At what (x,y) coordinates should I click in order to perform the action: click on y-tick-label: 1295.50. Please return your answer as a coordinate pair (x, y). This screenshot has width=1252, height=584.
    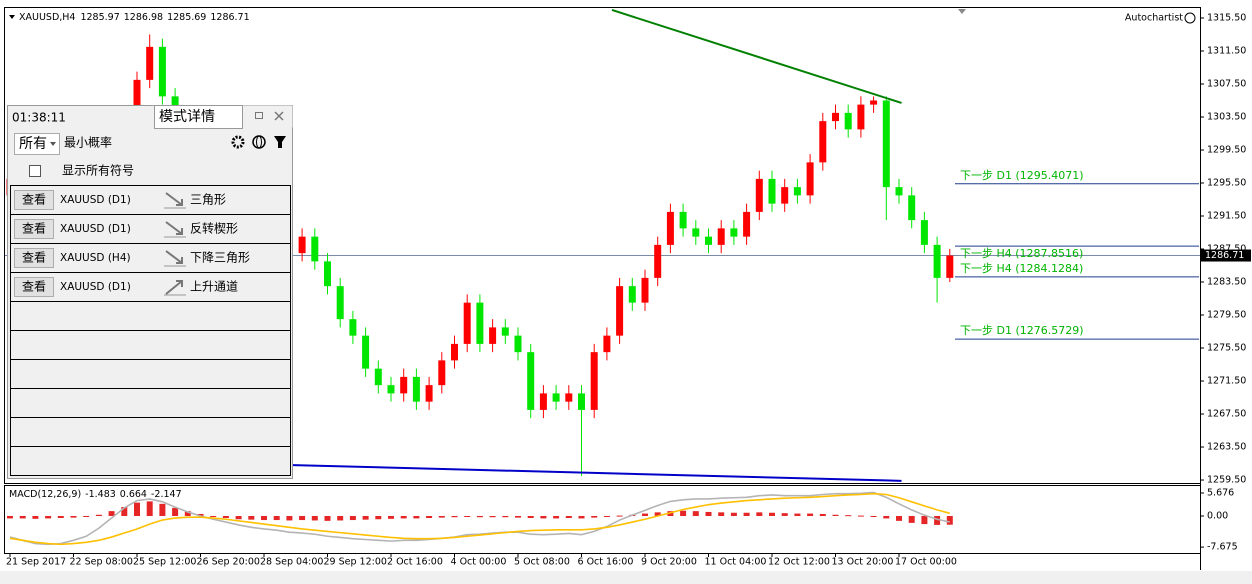
    Looking at the image, I should click on (1226, 183).